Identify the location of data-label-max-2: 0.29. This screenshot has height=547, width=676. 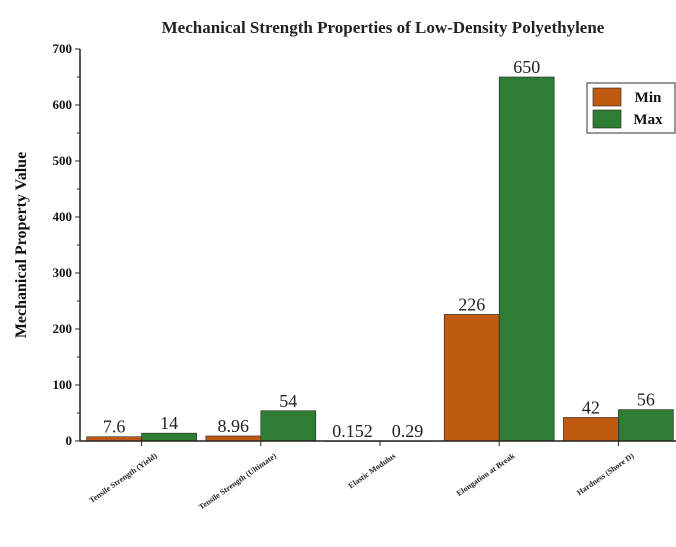
(408, 431).